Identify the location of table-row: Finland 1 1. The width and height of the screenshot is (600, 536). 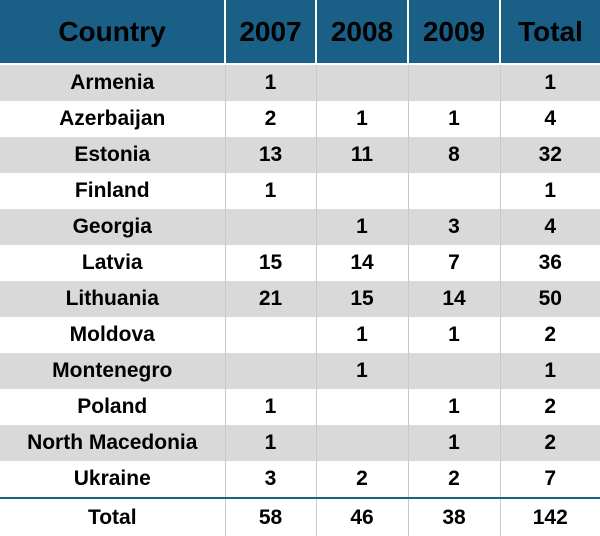
(300, 191).